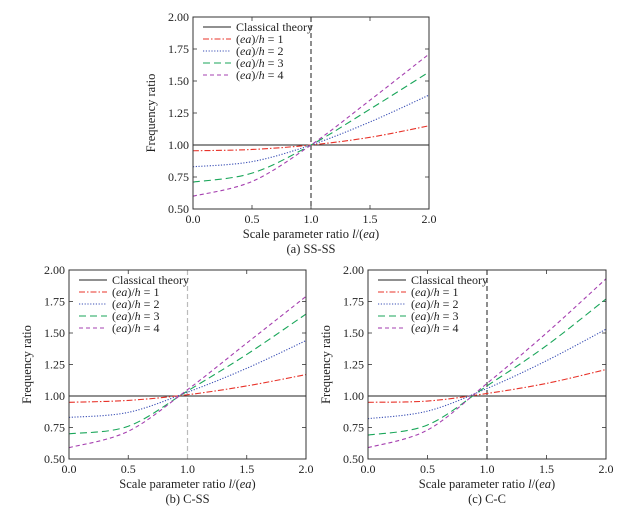 The height and width of the screenshot is (512, 635). I want to click on subplot-caption: (c) C-C, so click(487, 499).